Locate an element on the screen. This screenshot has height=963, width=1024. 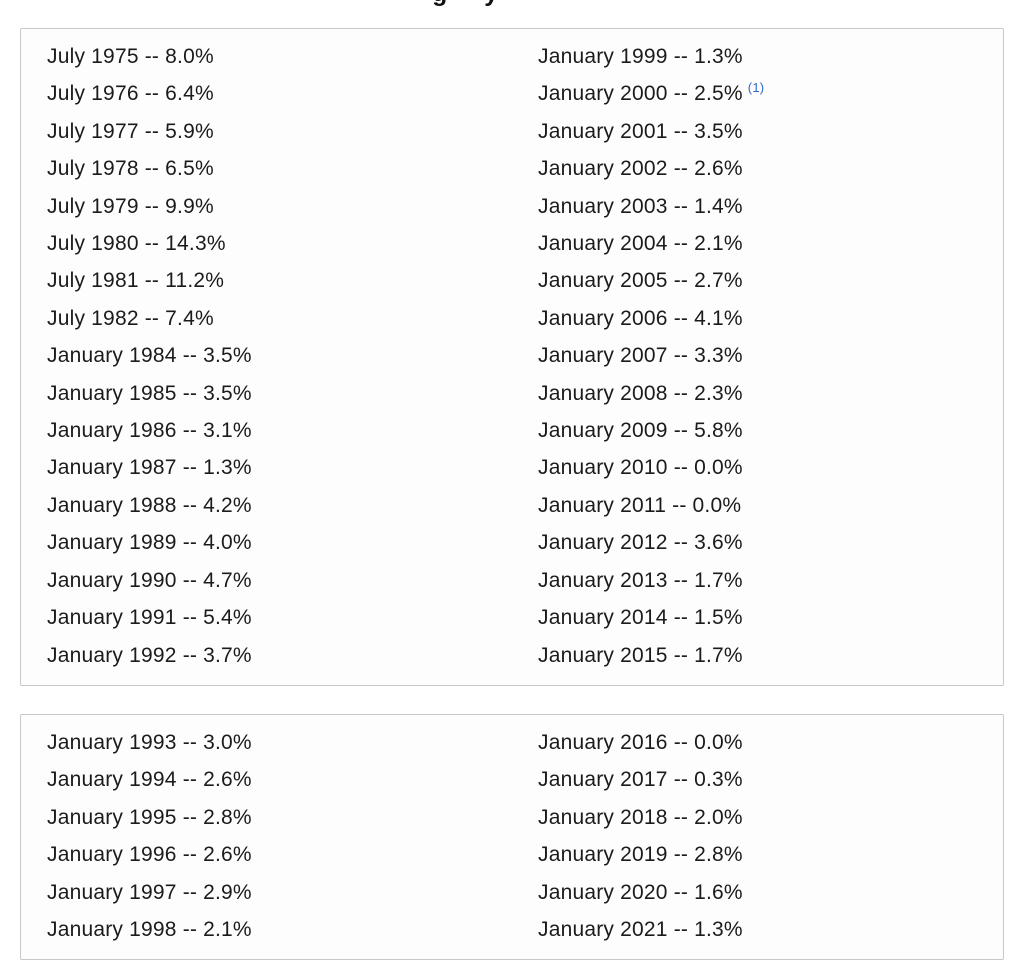
list-item: January 2008 -- 2.3% is located at coordinates (640, 393).